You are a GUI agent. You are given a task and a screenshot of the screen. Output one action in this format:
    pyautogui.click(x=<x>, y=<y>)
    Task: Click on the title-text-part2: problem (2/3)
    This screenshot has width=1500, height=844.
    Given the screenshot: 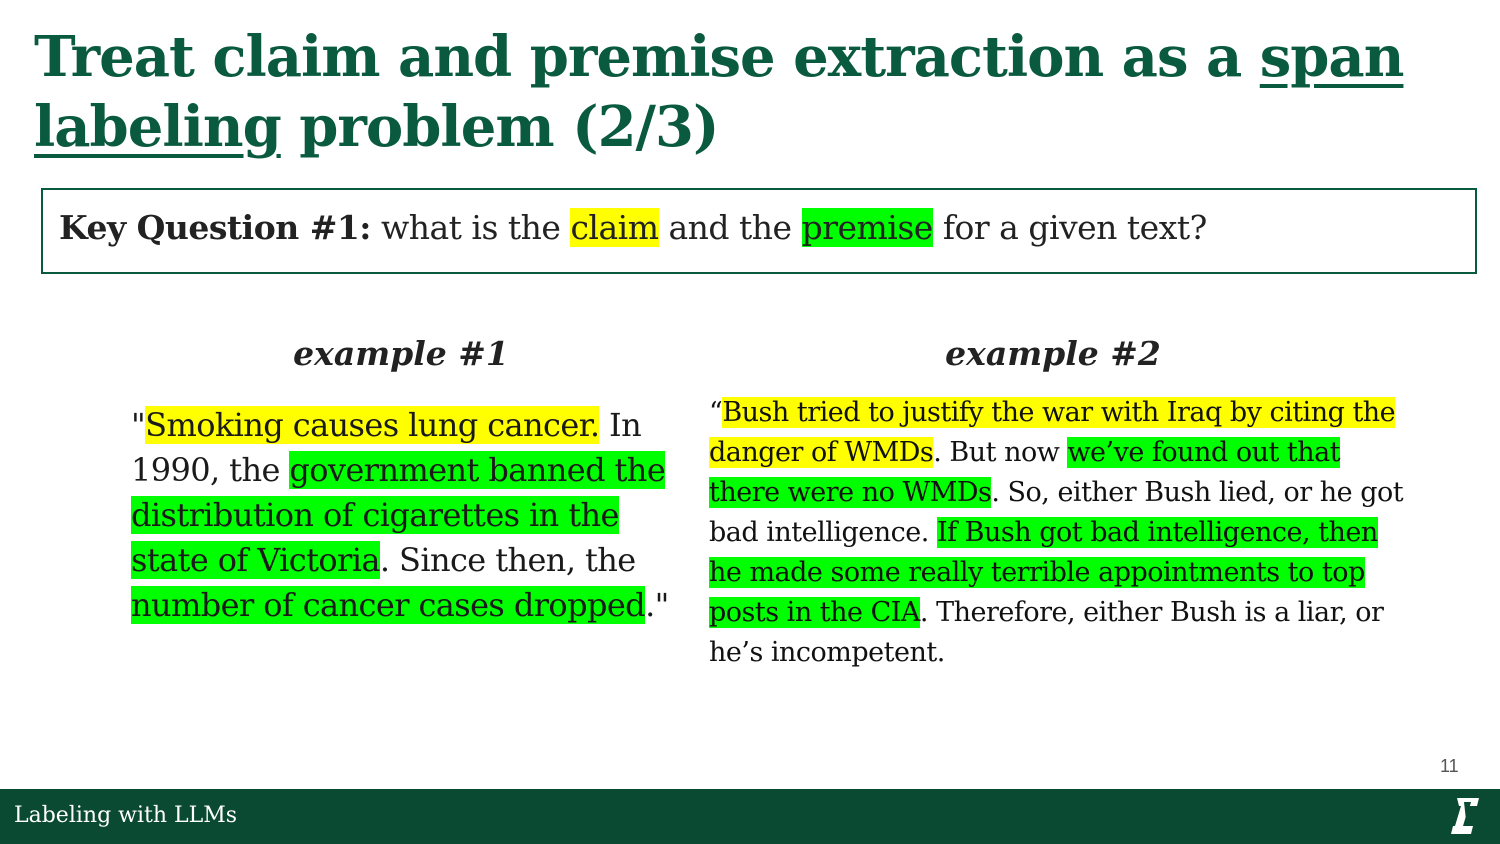 What is the action you would take?
    pyautogui.click(x=499, y=127)
    